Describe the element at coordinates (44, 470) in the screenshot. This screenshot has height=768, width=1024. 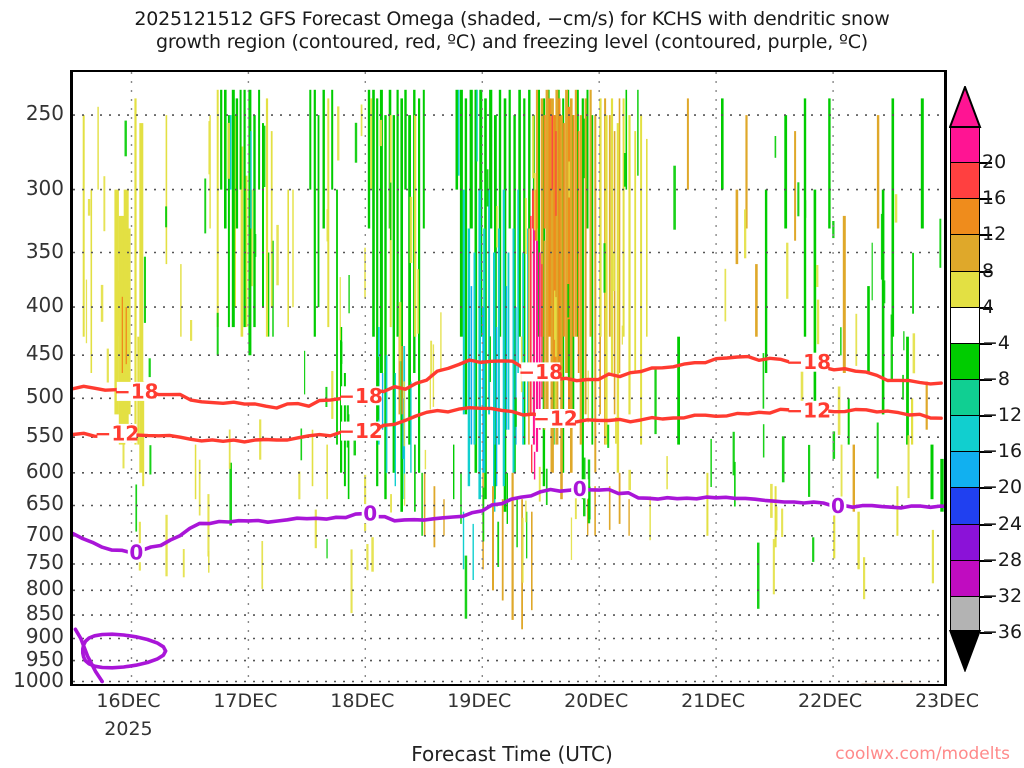
I see `y-tick-label: 600` at that location.